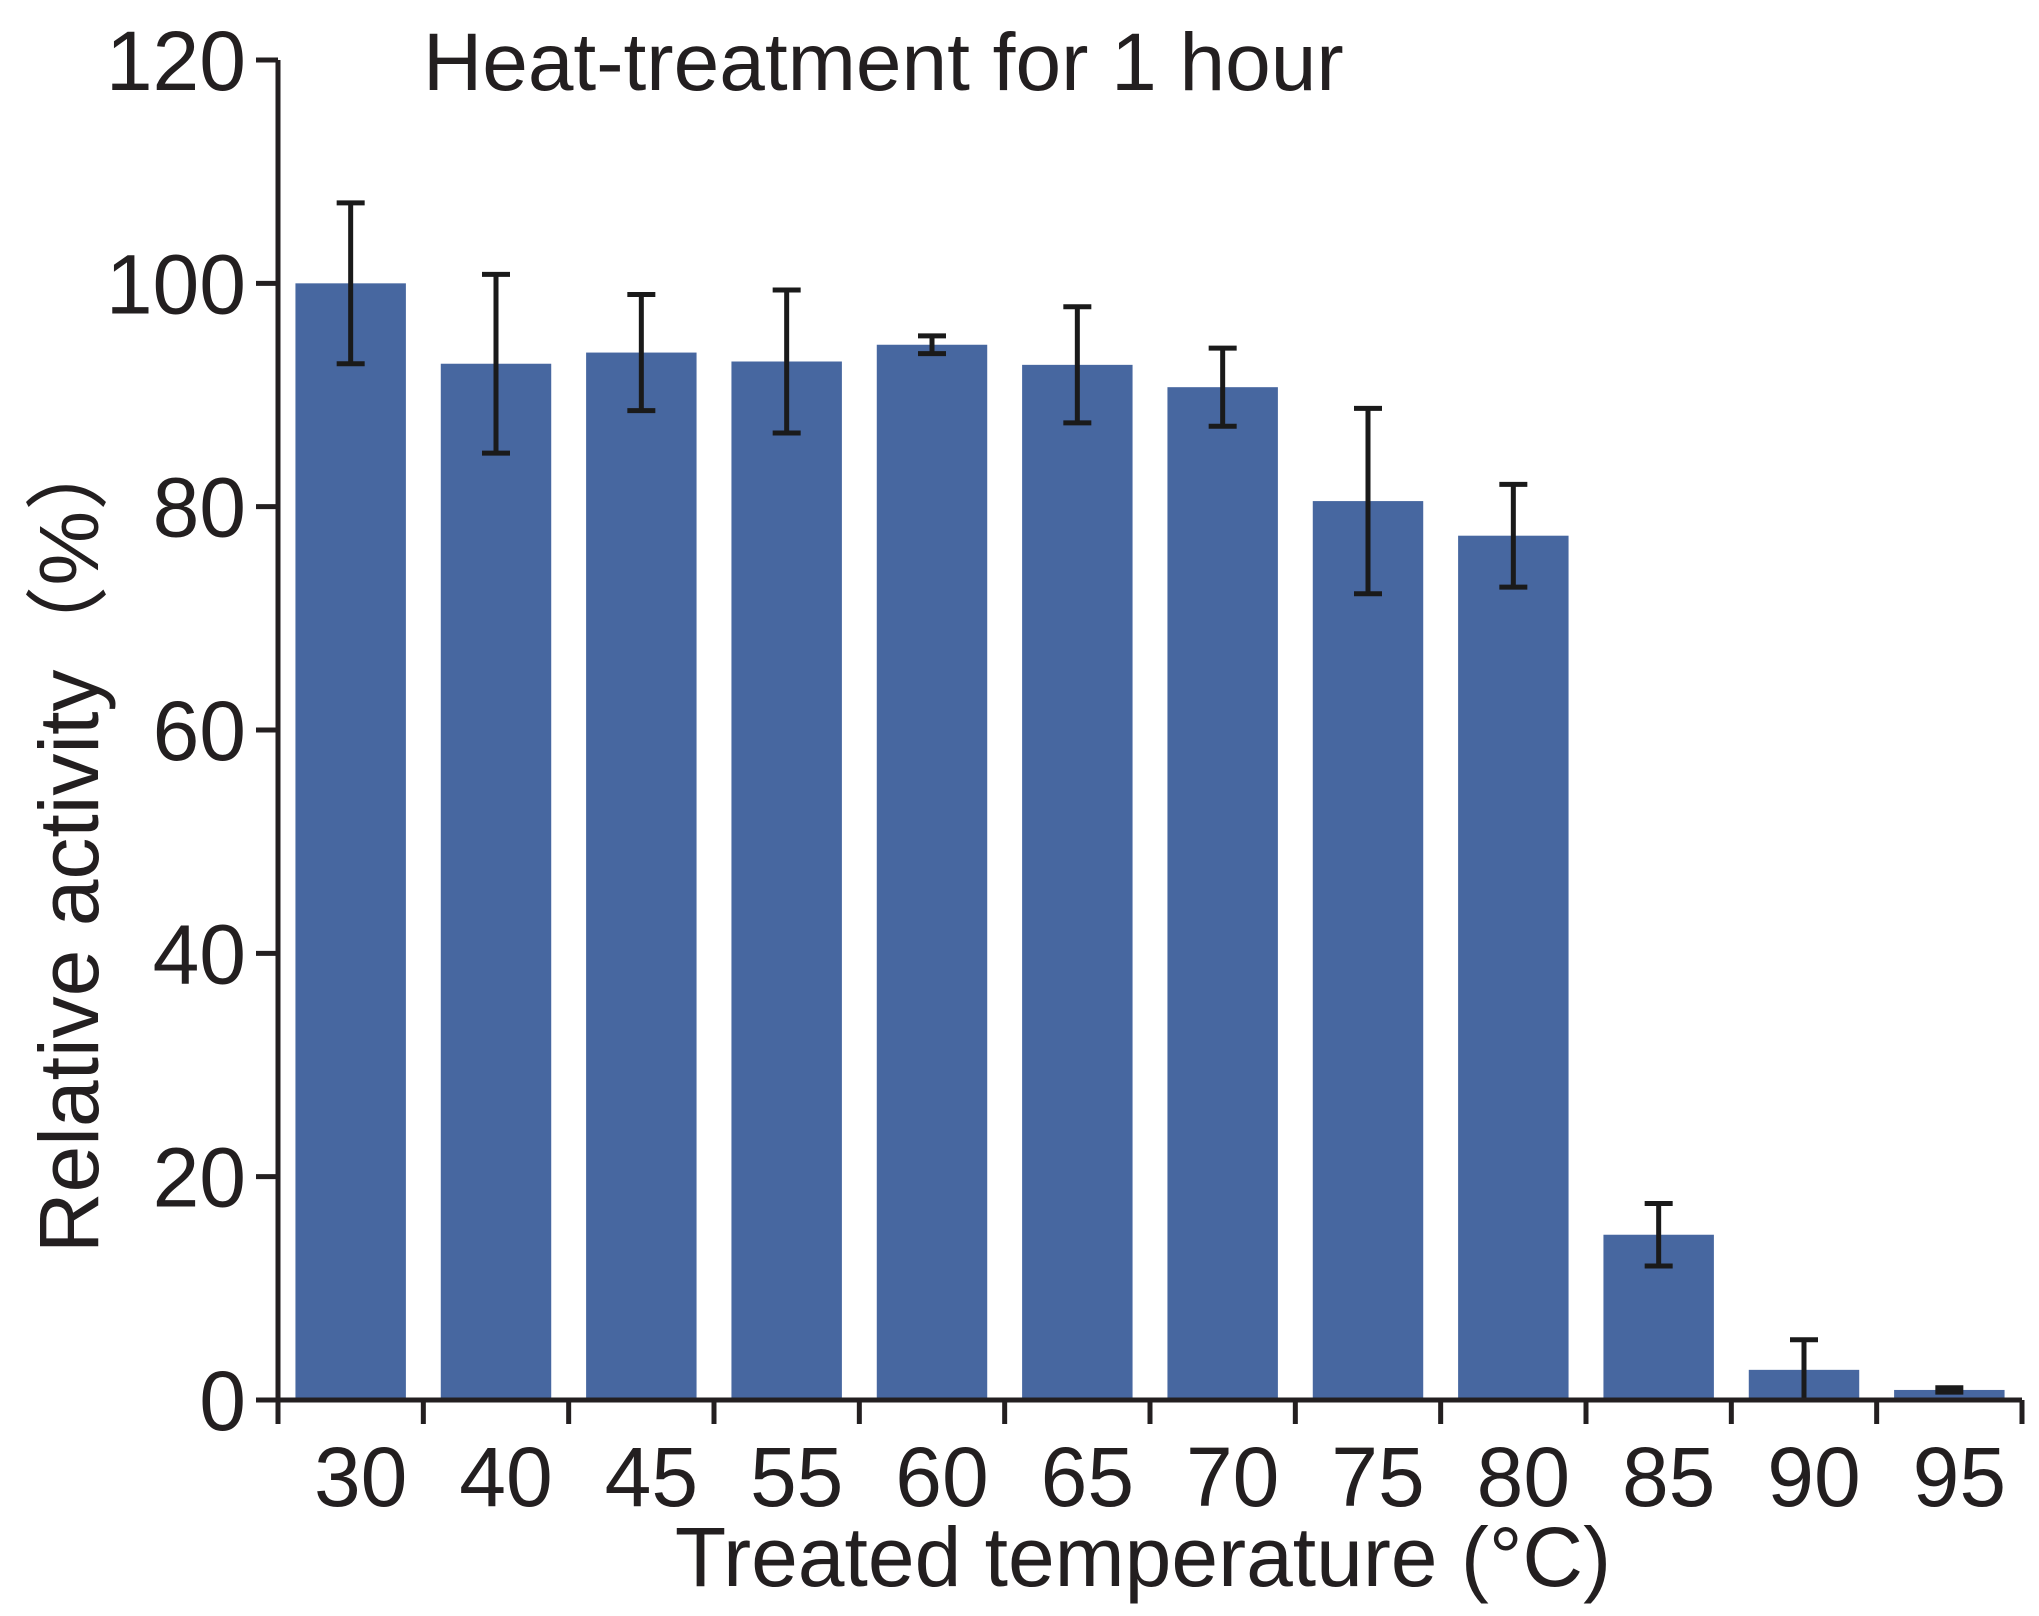 The width and height of the screenshot is (2039, 1616). Describe the element at coordinates (69, 840) in the screenshot. I see `y-axis-title: Relative activity（%）` at that location.